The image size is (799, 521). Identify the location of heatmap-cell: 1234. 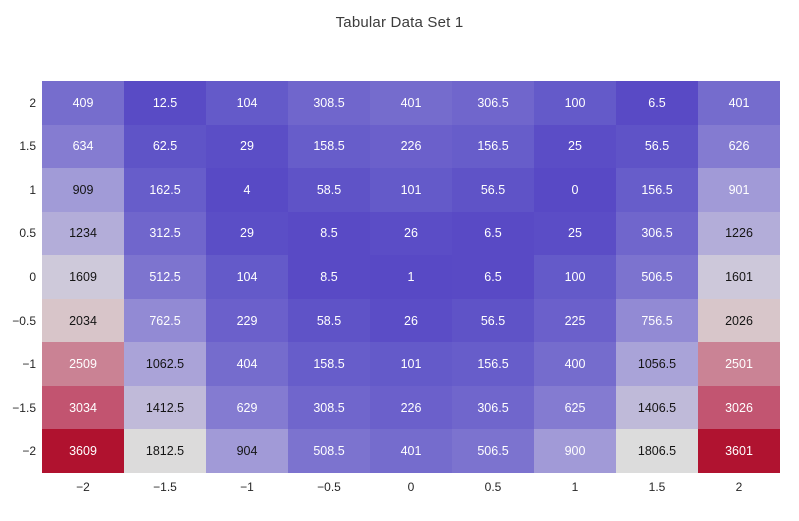
(83, 233).